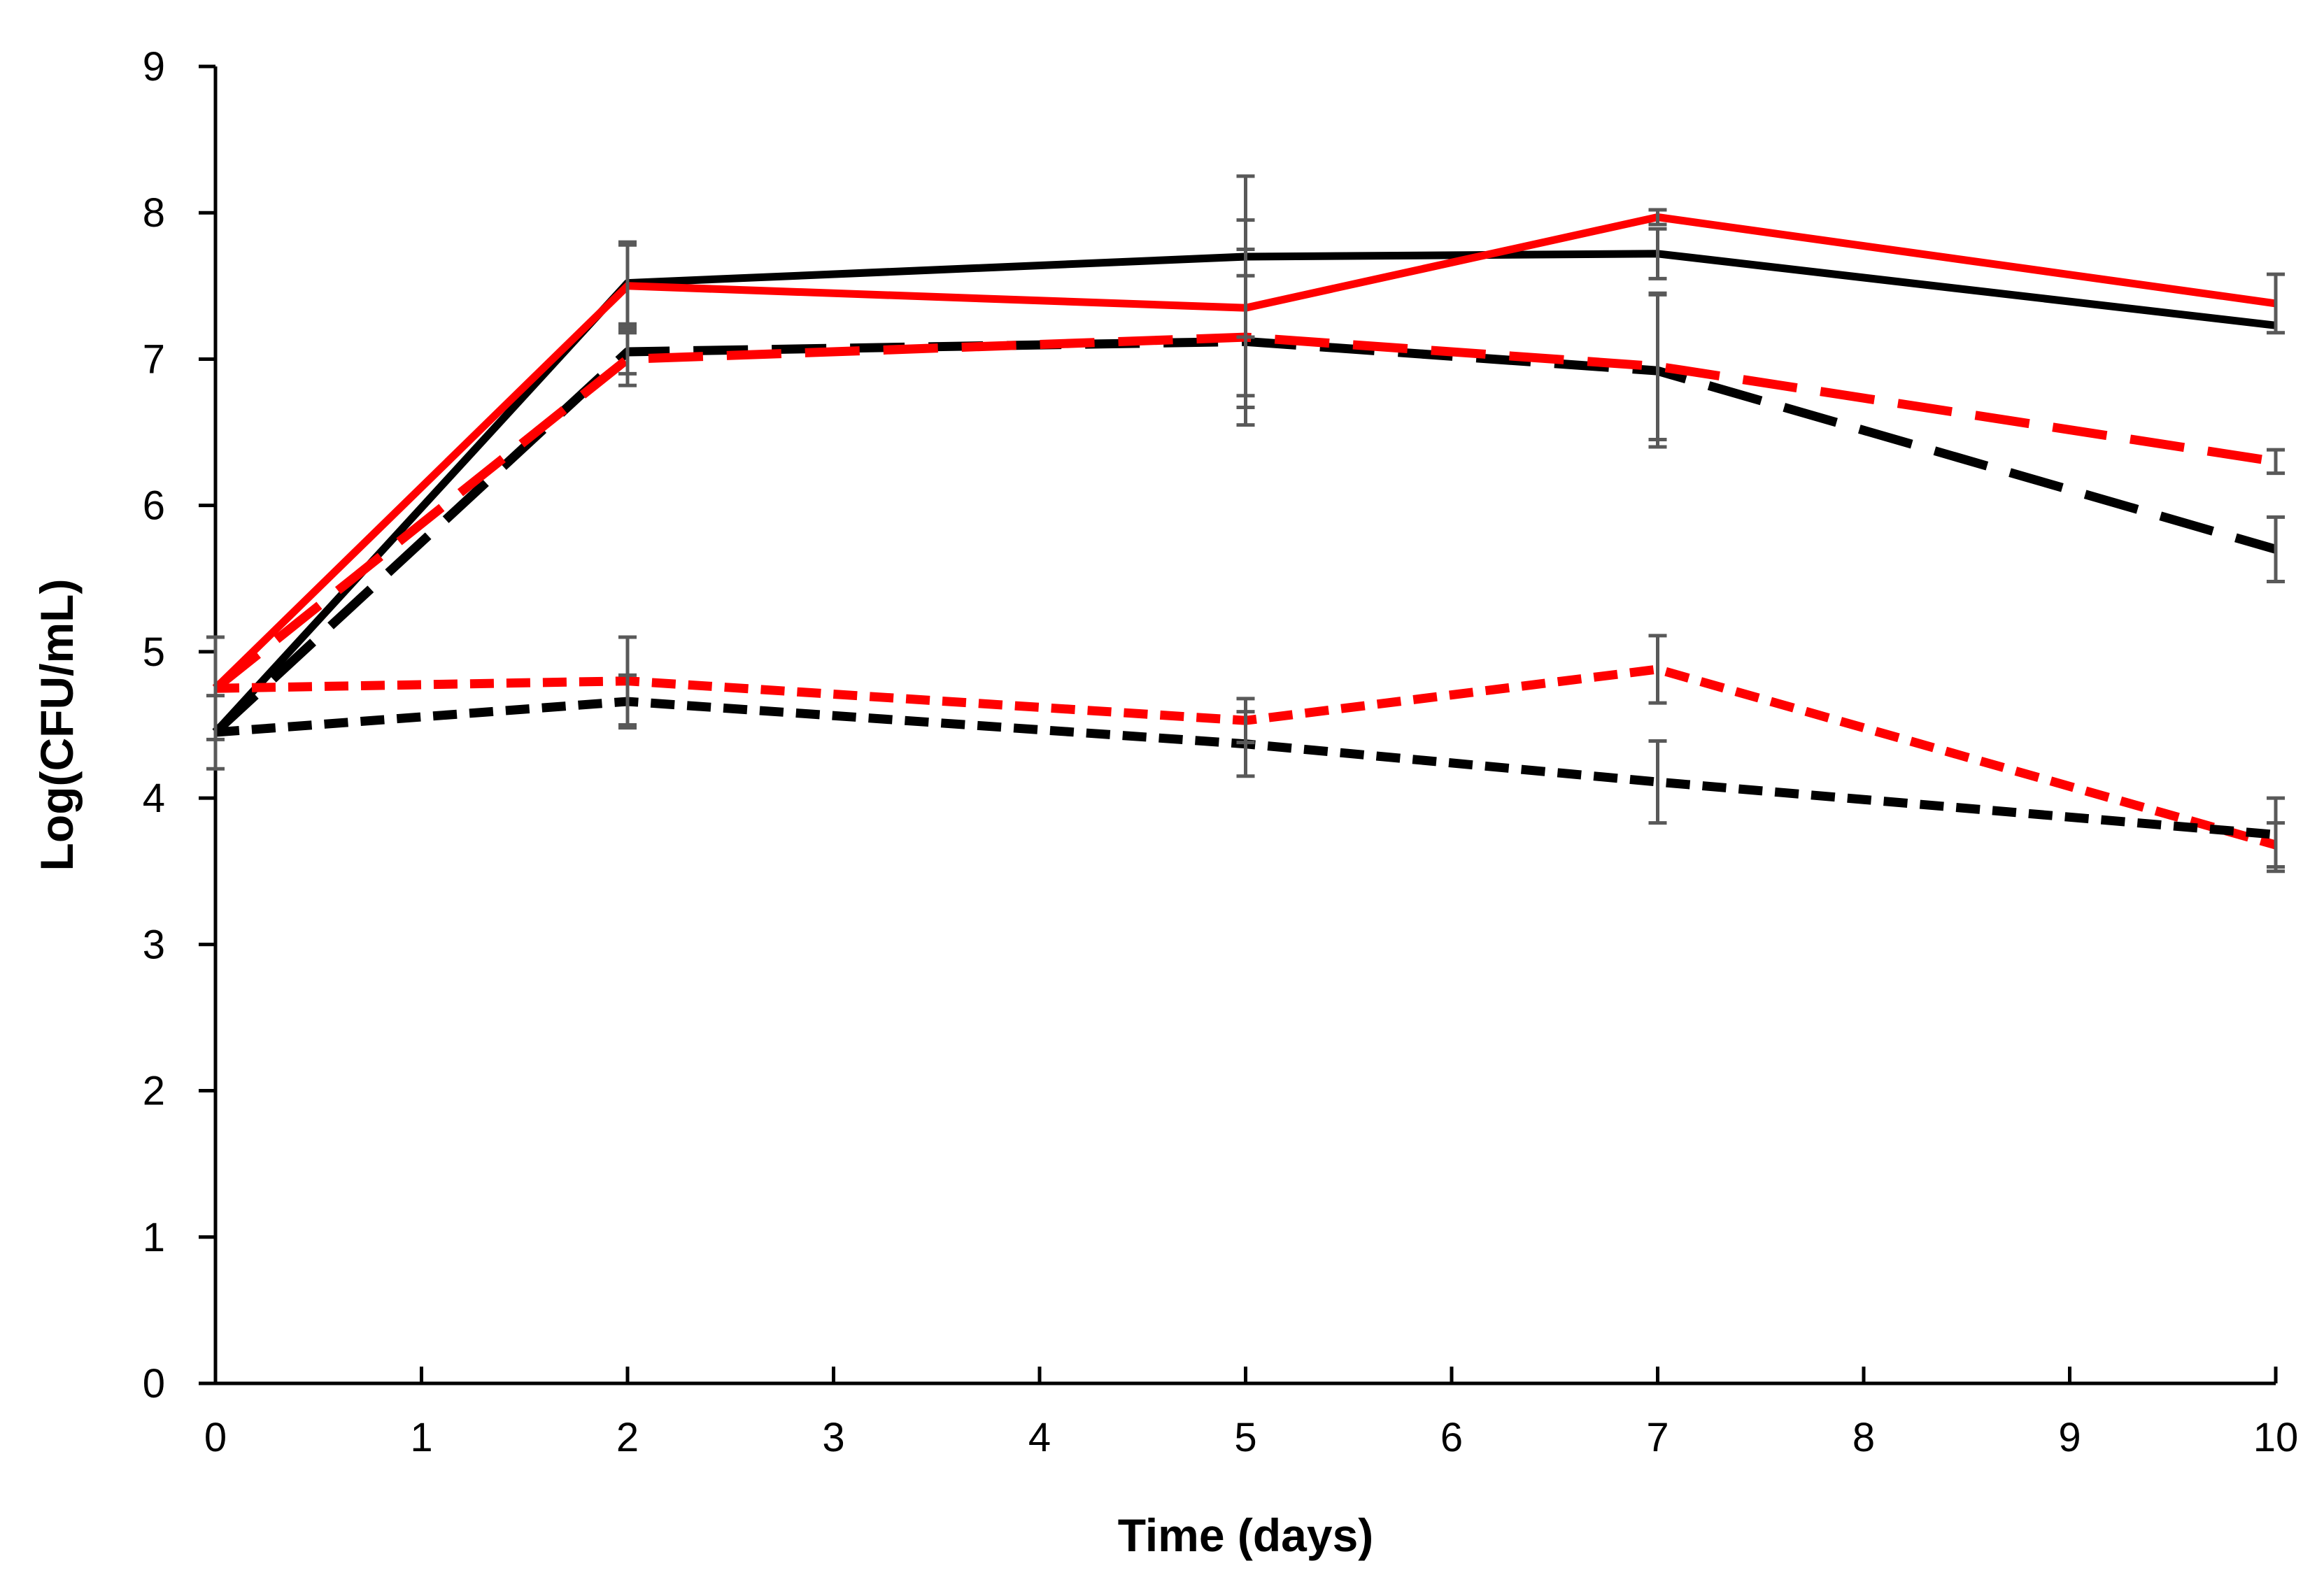 The image size is (2324, 1589). What do you see at coordinates (1451, 1437) in the screenshot?
I see `x-tick-label: 6` at bounding box center [1451, 1437].